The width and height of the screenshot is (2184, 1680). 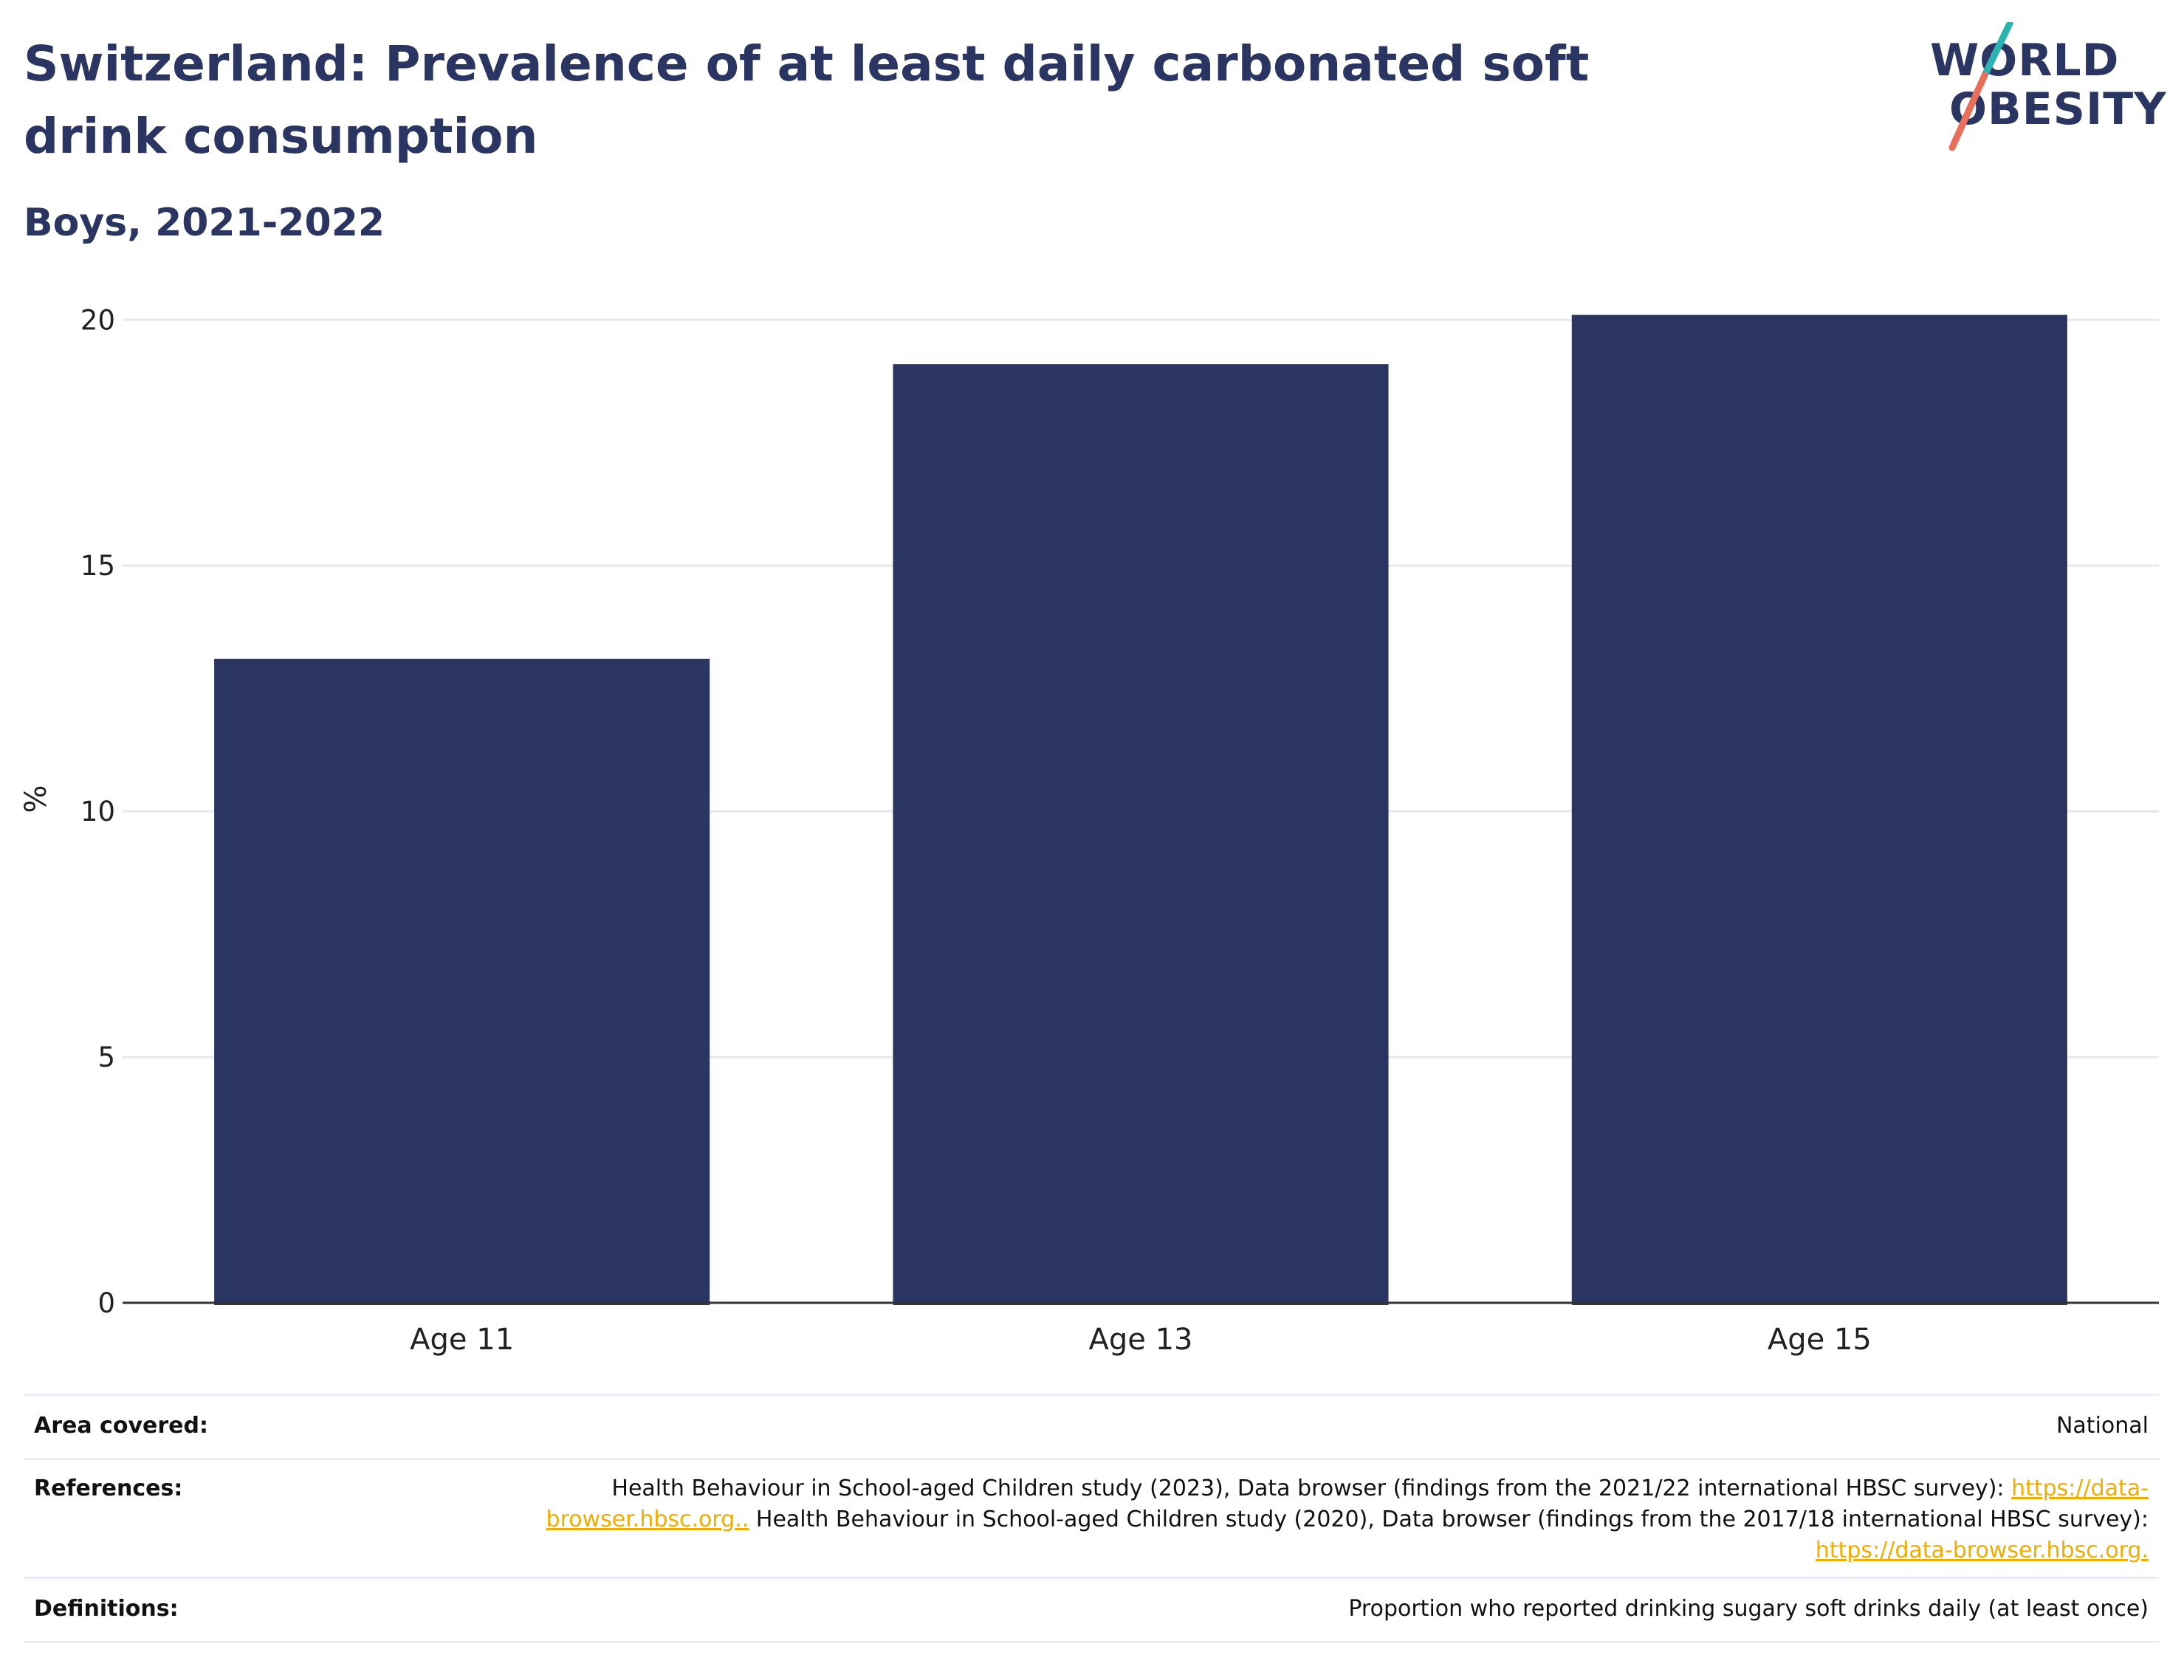 What do you see at coordinates (1820, 1340) in the screenshot?
I see `x-tick-label: Age 15` at bounding box center [1820, 1340].